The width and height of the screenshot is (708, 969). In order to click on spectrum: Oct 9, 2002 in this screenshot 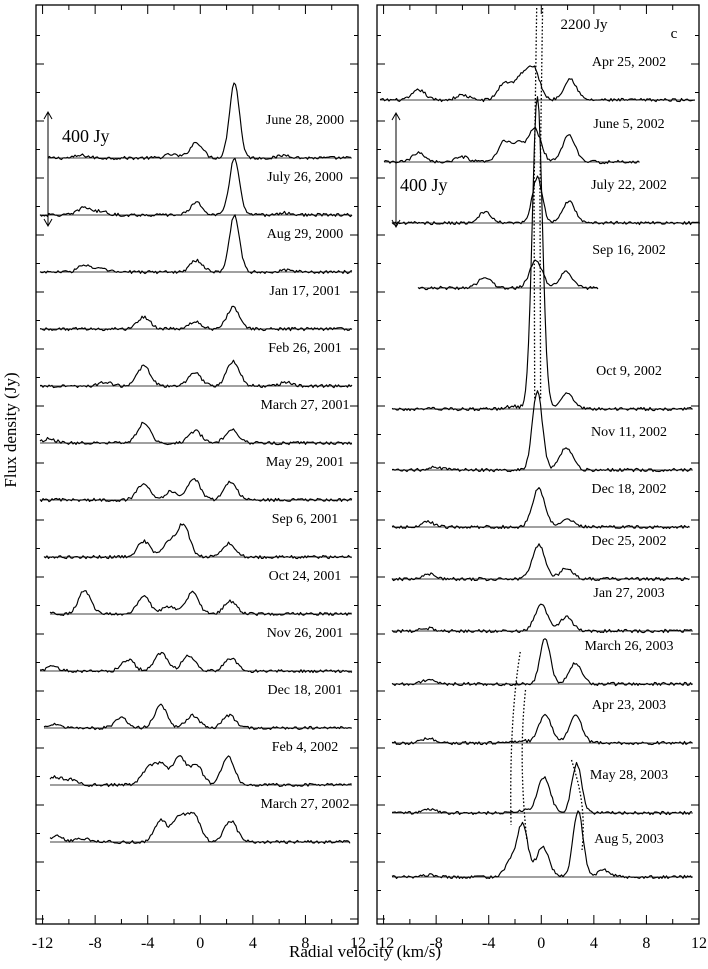, I will do `click(542, 254)`.